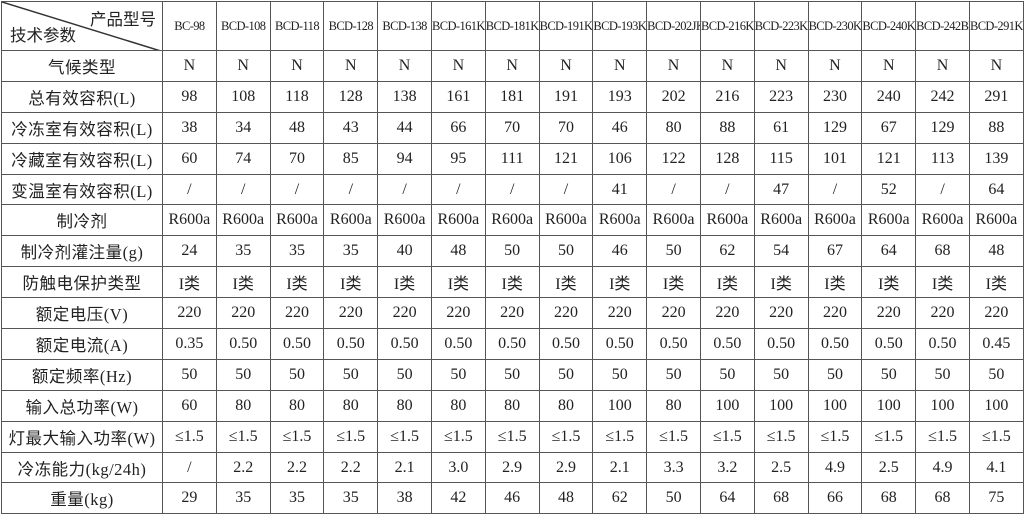 The width and height of the screenshot is (1024, 523). I want to click on table-cell: 48, so click(996, 251).